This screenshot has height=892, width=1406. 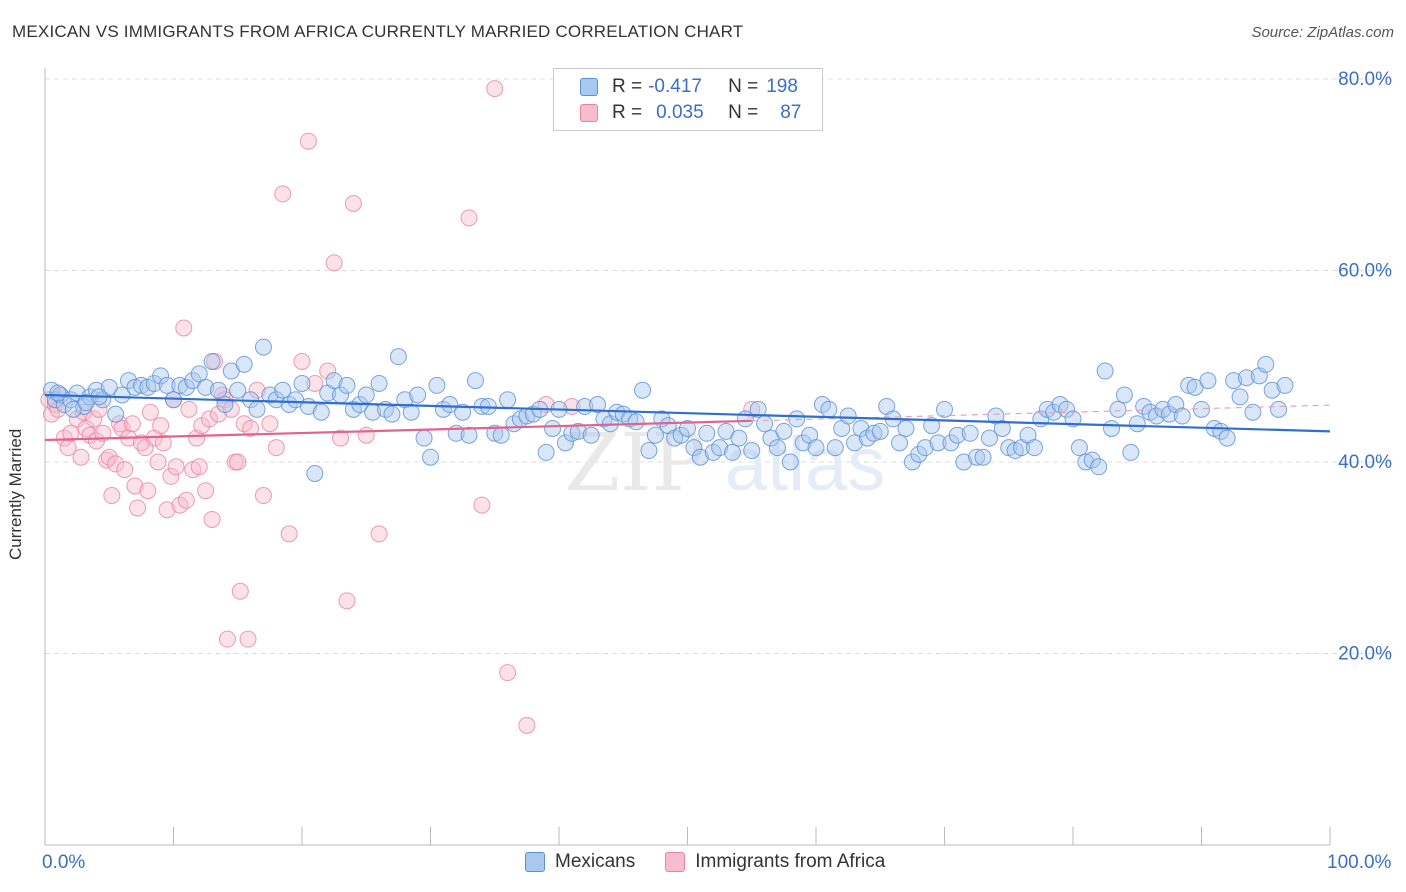 I want to click on series-mexicans-points, so click(x=668, y=410).